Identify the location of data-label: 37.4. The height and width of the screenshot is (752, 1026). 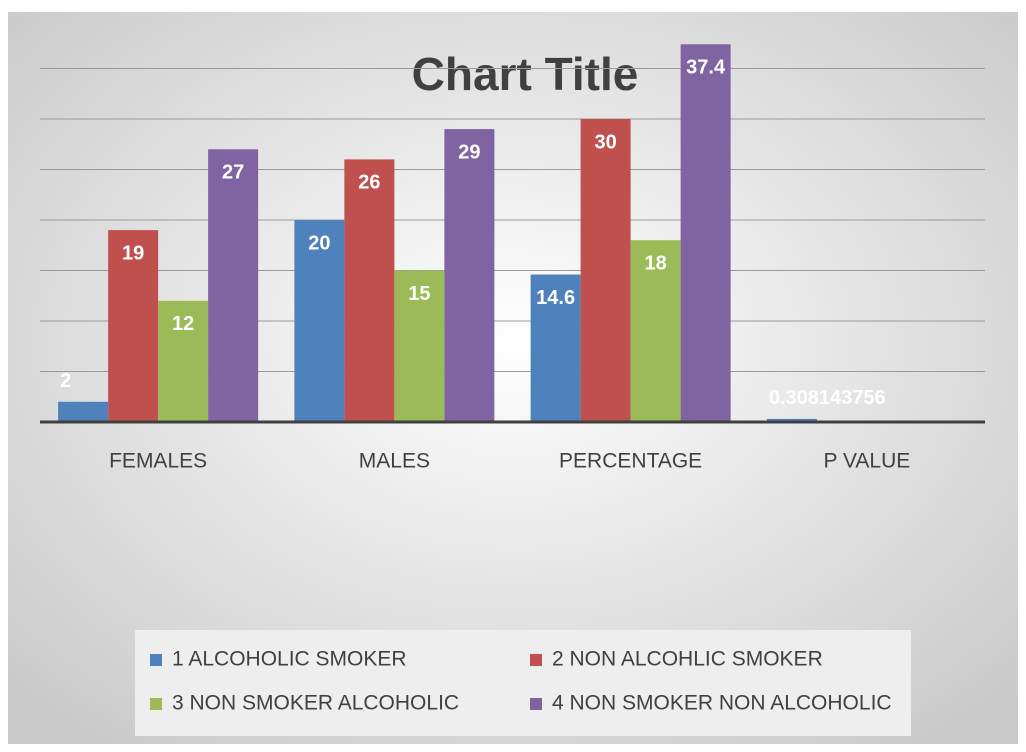
(706, 68).